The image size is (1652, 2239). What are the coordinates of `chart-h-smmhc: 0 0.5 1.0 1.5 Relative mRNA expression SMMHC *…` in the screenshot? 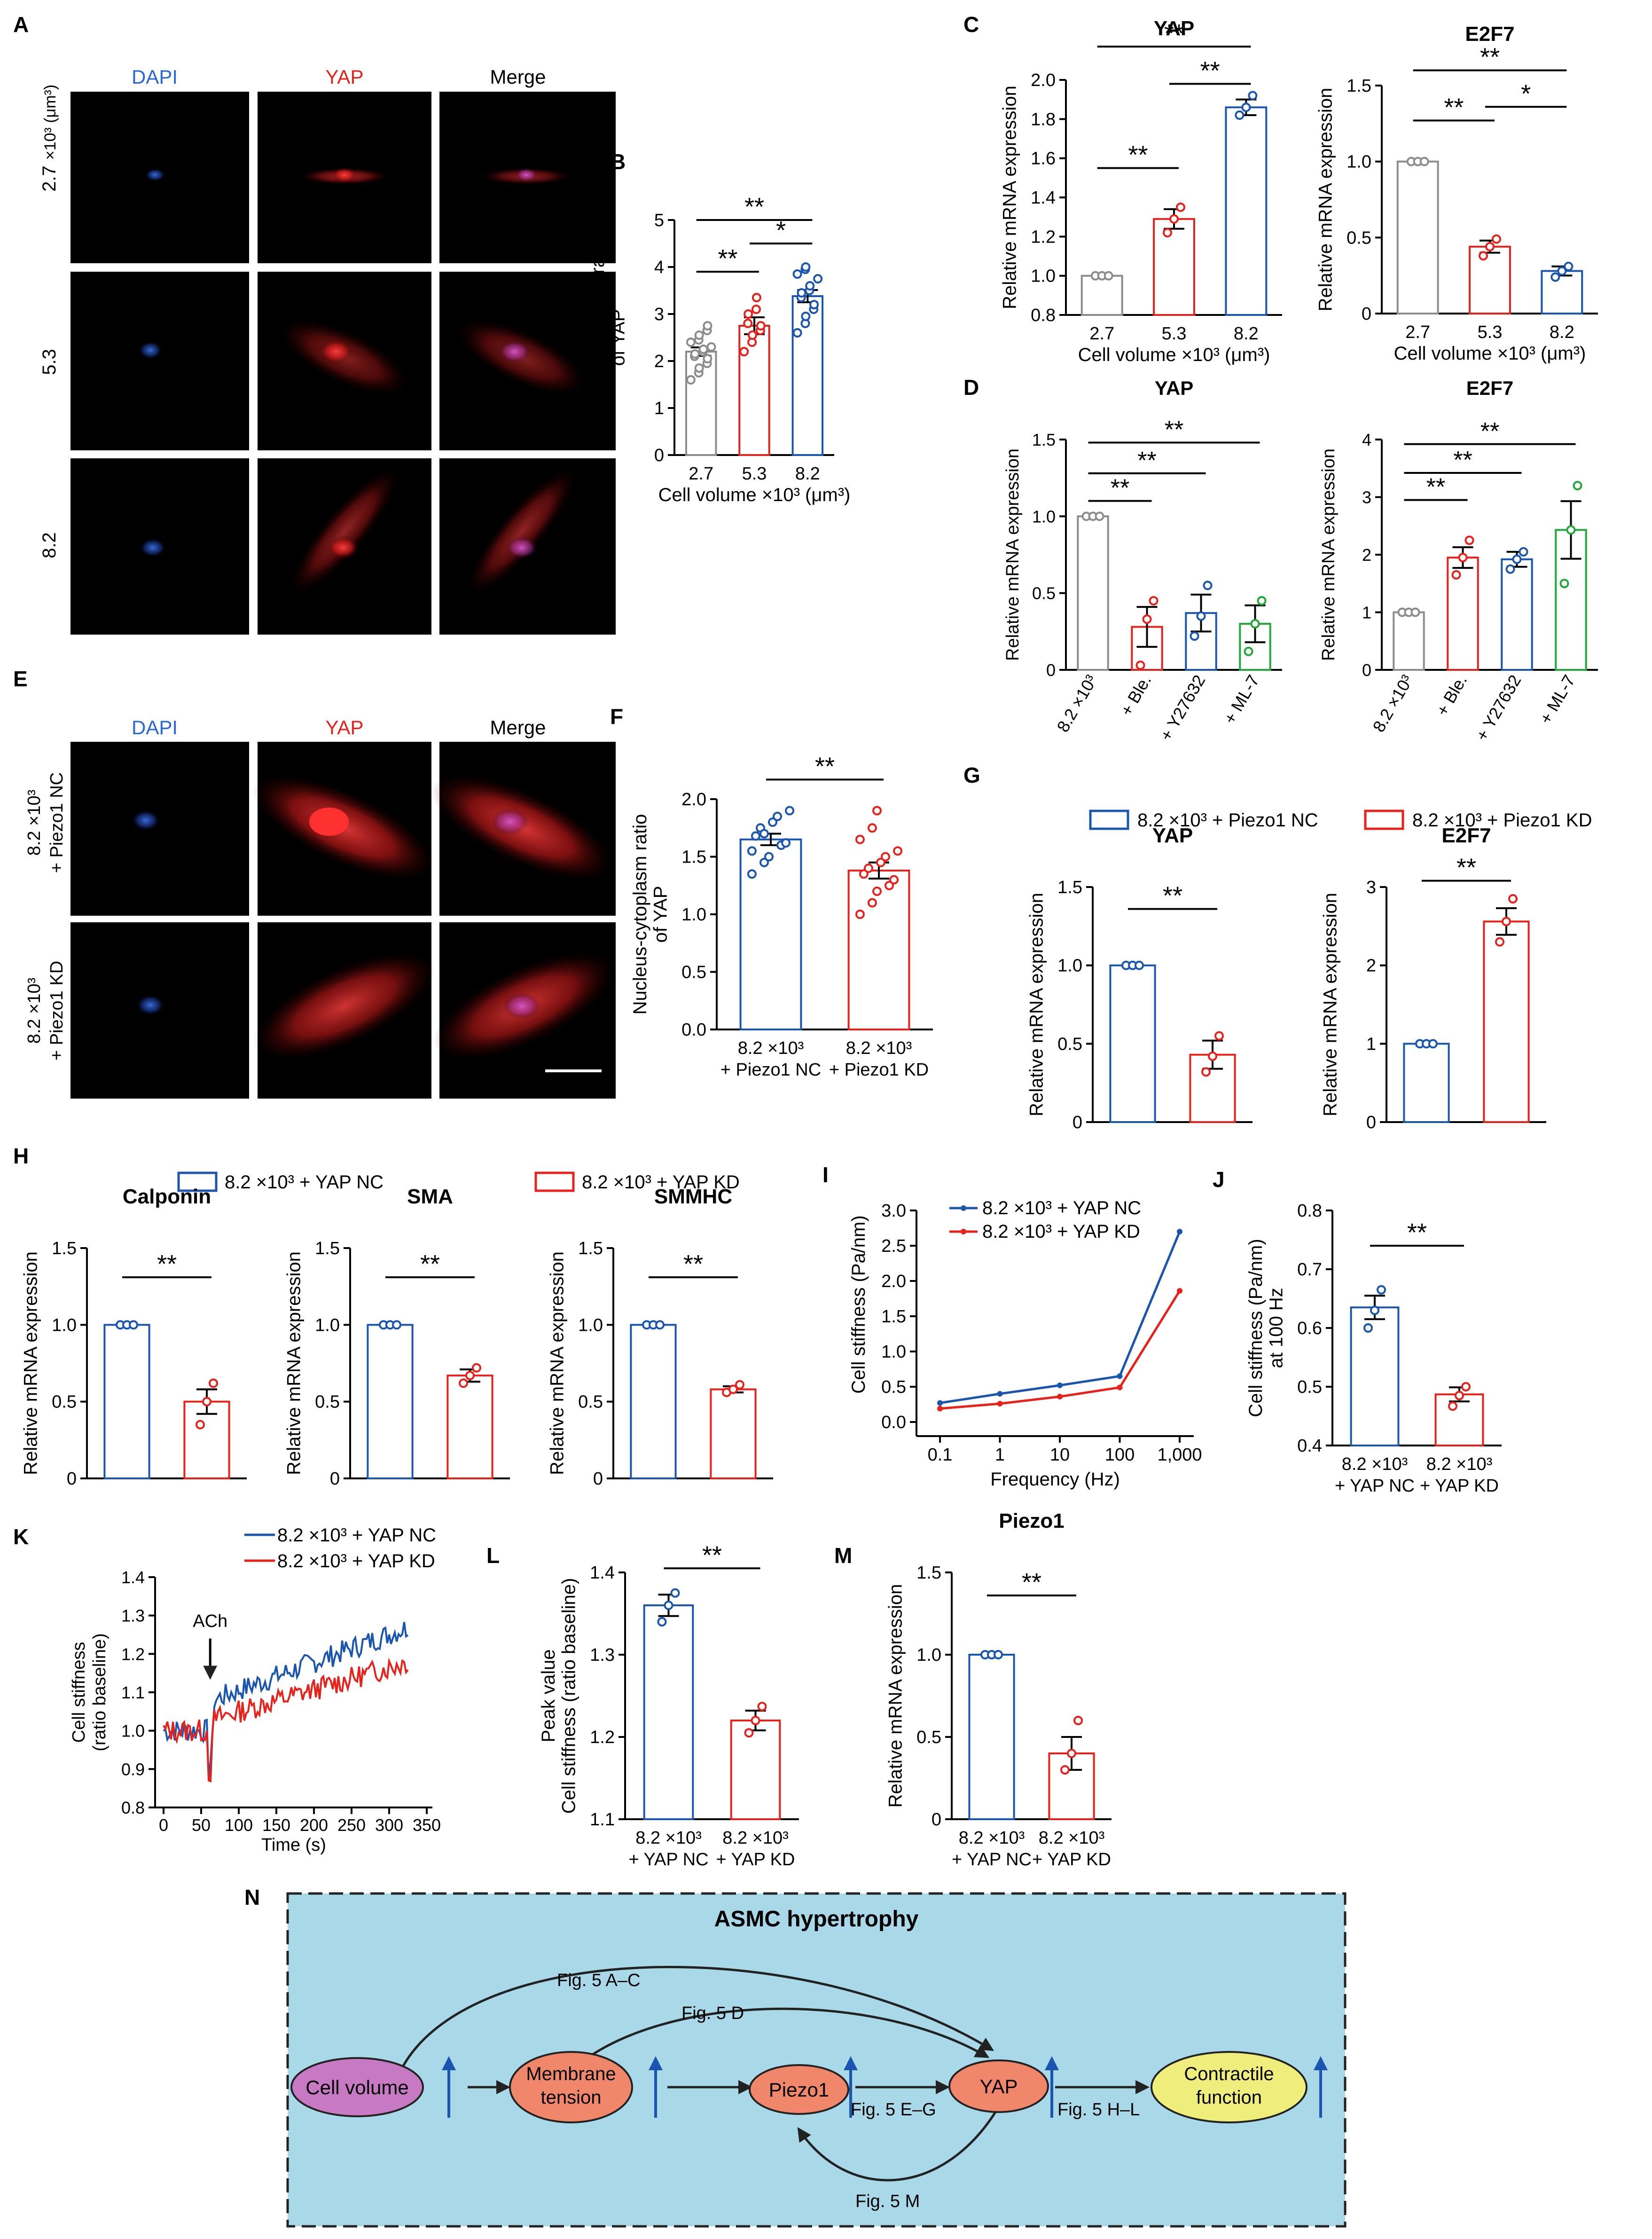 It's located at (660, 1337).